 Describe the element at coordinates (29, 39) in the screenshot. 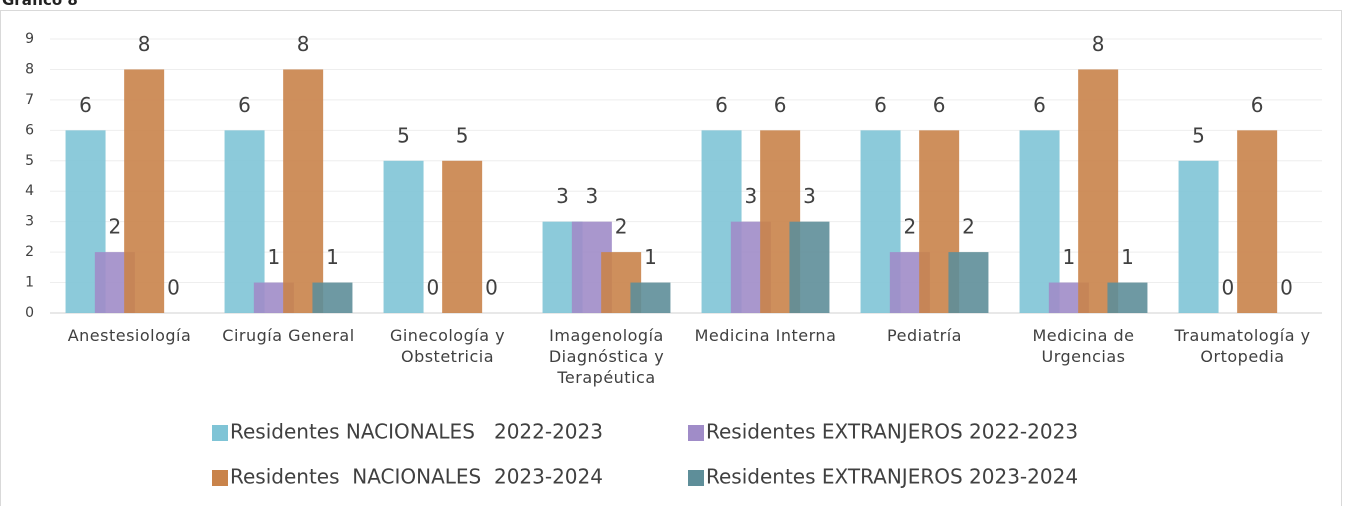

I see `y-tick-label: 9` at that location.